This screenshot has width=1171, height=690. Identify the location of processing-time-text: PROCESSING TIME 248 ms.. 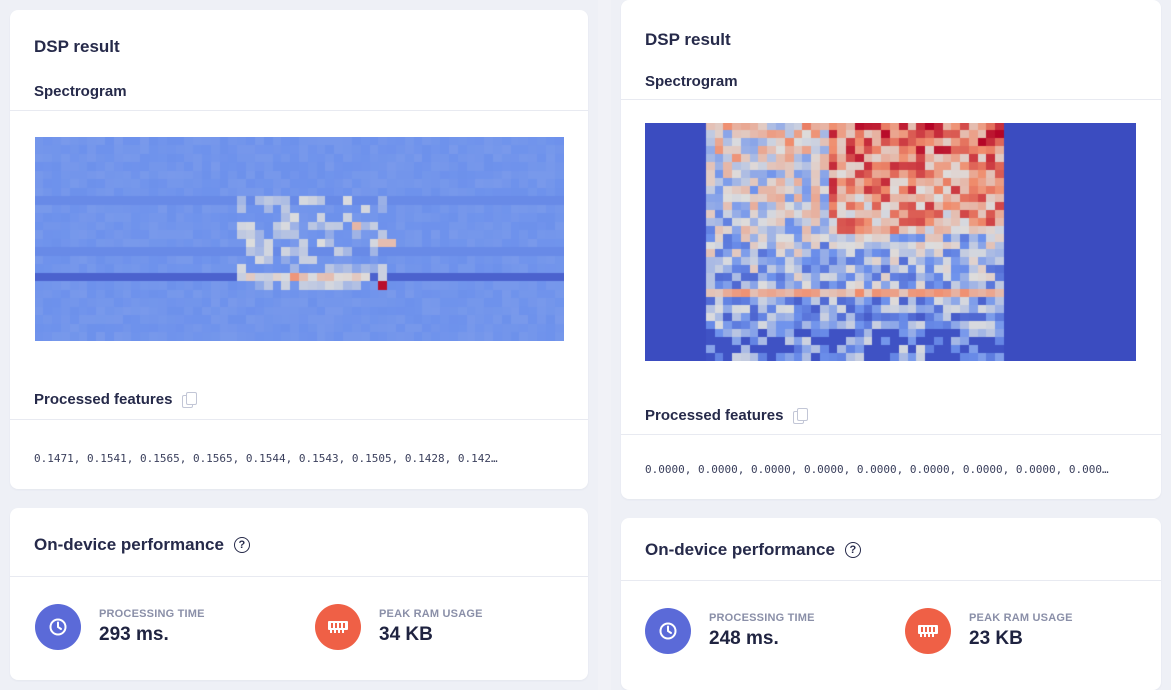
(762, 631).